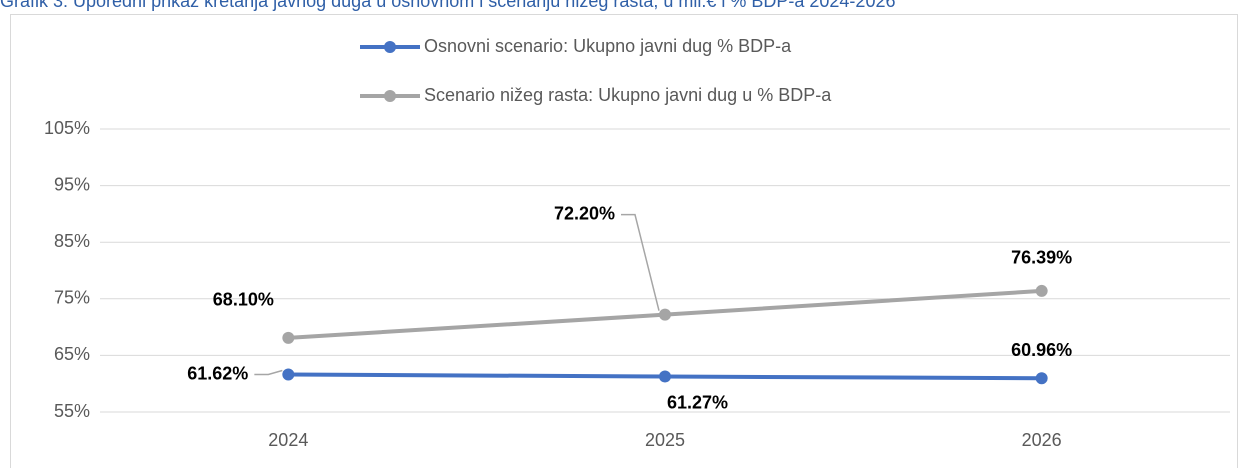 The width and height of the screenshot is (1248, 468). Describe the element at coordinates (1041, 350) in the screenshot. I see `data-label: 60.96%` at that location.